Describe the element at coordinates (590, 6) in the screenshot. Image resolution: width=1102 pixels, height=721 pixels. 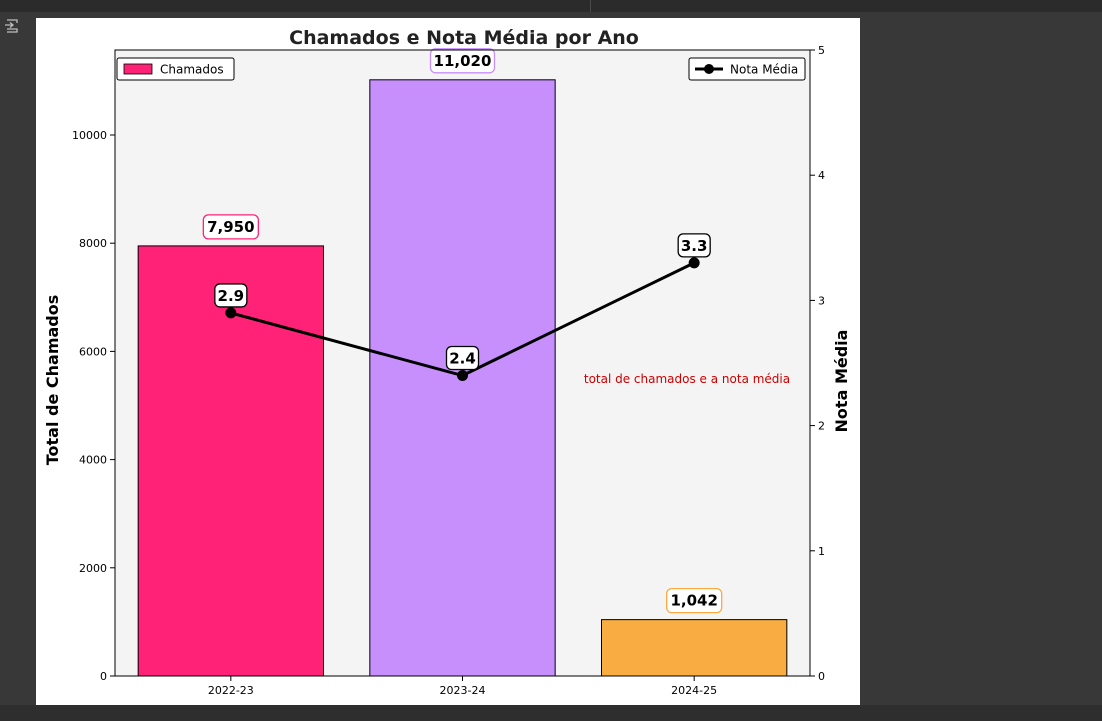
I see `toolbar-divider` at that location.